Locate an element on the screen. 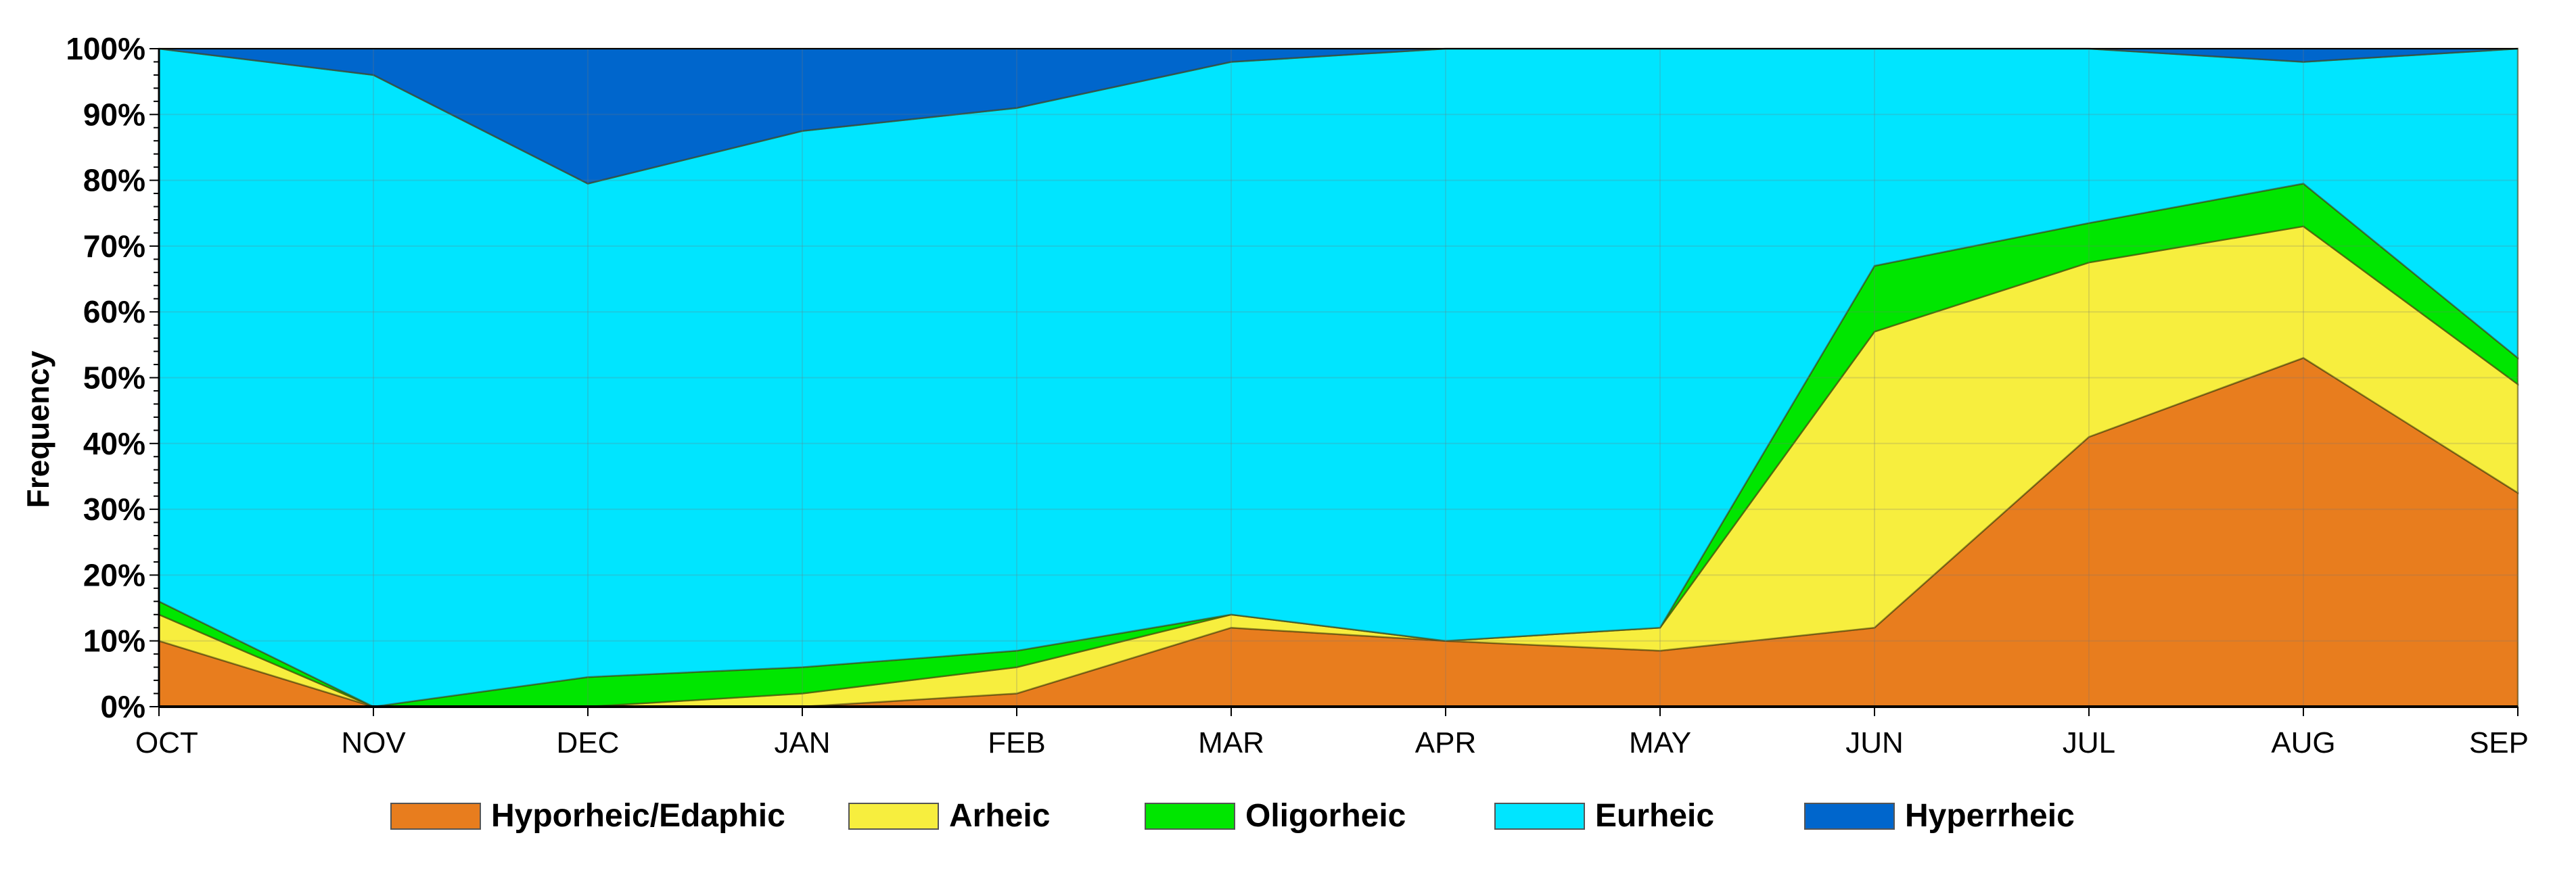  x-tick-label: APR is located at coordinates (1445, 742).